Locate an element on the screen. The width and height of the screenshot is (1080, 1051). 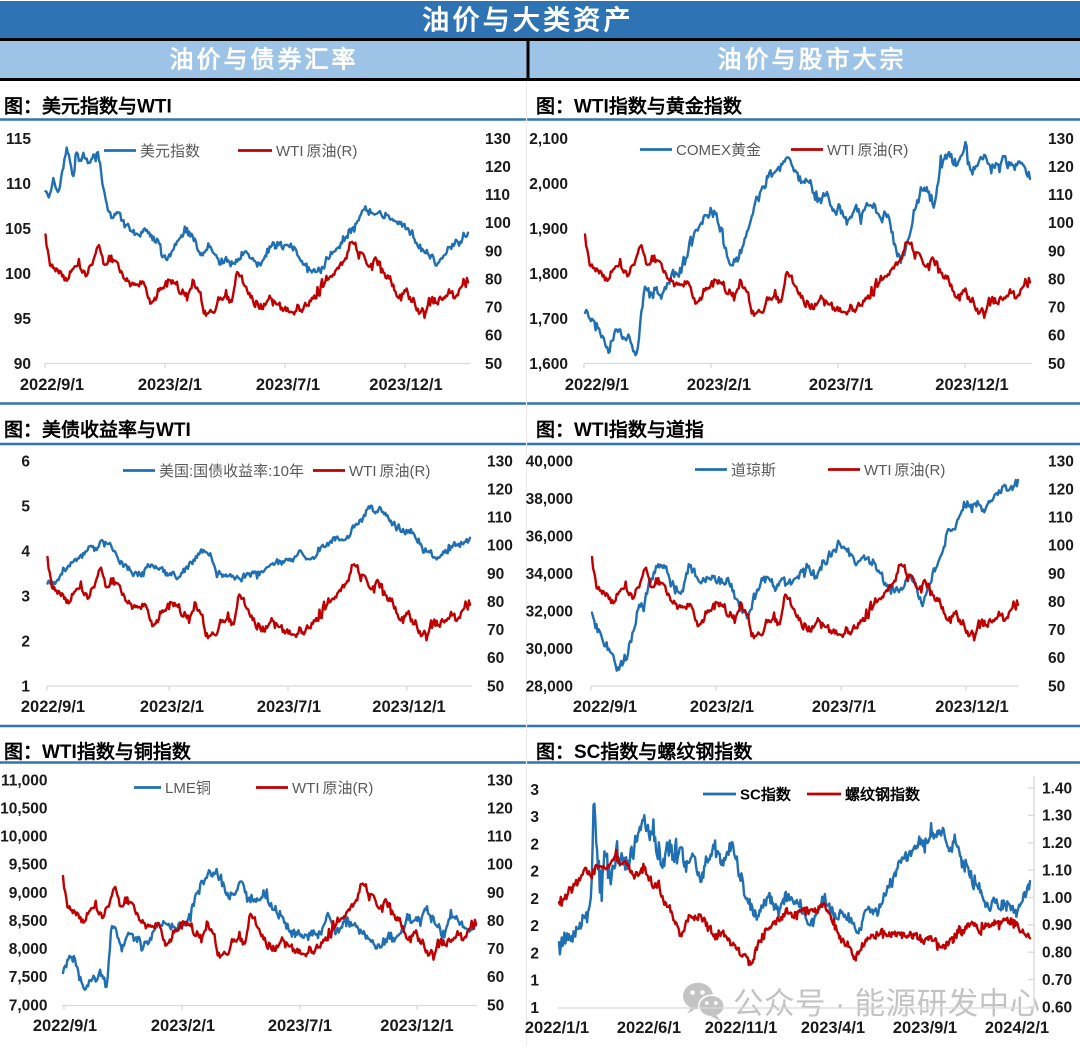
svg-text: 油价与股市大宗 is located at coordinates (812, 60).